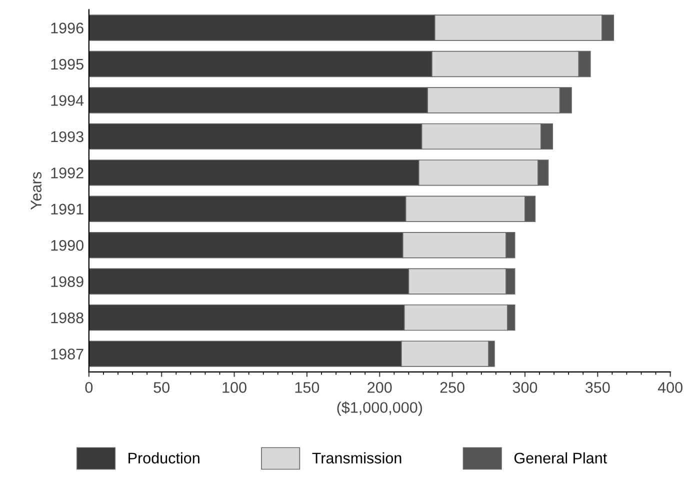 This screenshot has height=483, width=684. I want to click on y-tick-label: 1987, so click(67, 354).